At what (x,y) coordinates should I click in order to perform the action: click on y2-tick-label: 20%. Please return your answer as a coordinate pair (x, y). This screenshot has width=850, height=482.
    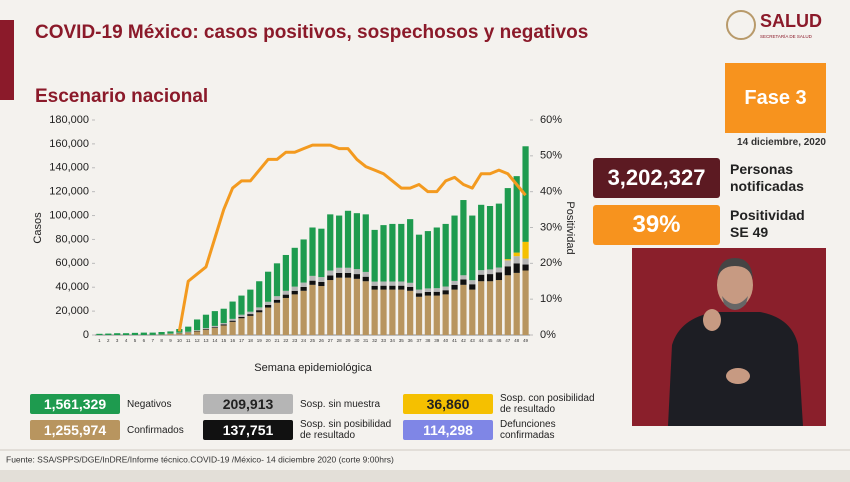
    Looking at the image, I should click on (551, 263).